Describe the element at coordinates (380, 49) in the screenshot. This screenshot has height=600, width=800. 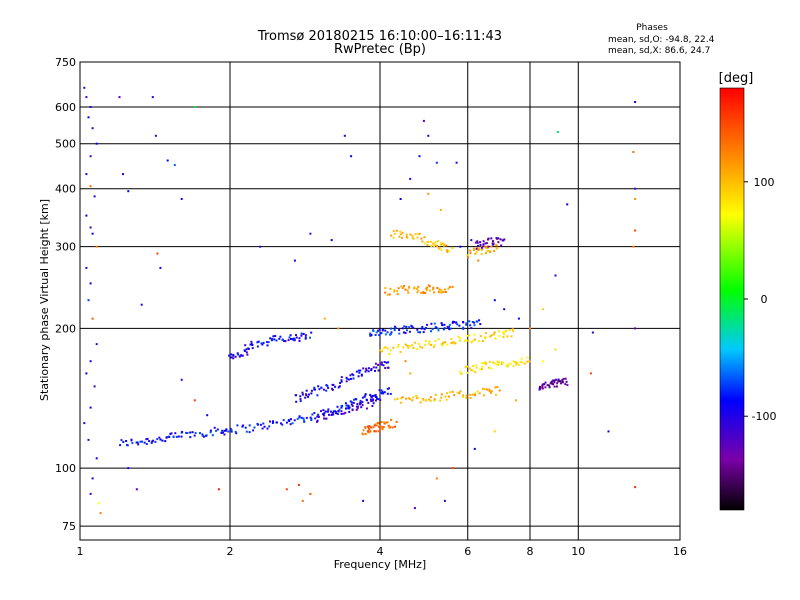
I see `chart-subtitle: RwPretec (Bp)` at that location.